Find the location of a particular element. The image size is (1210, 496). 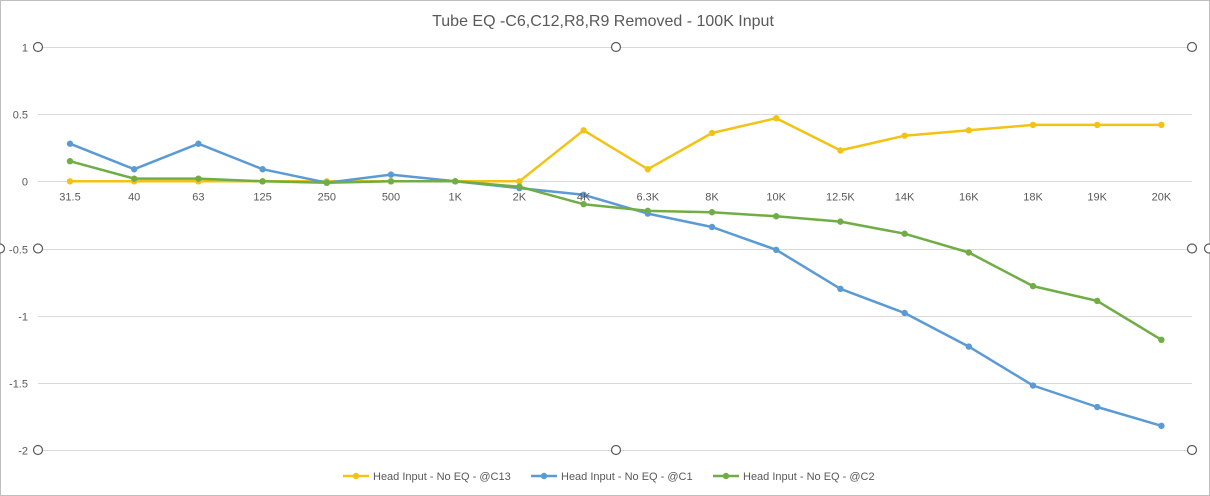

x-tick-label: 4K is located at coordinates (584, 197).